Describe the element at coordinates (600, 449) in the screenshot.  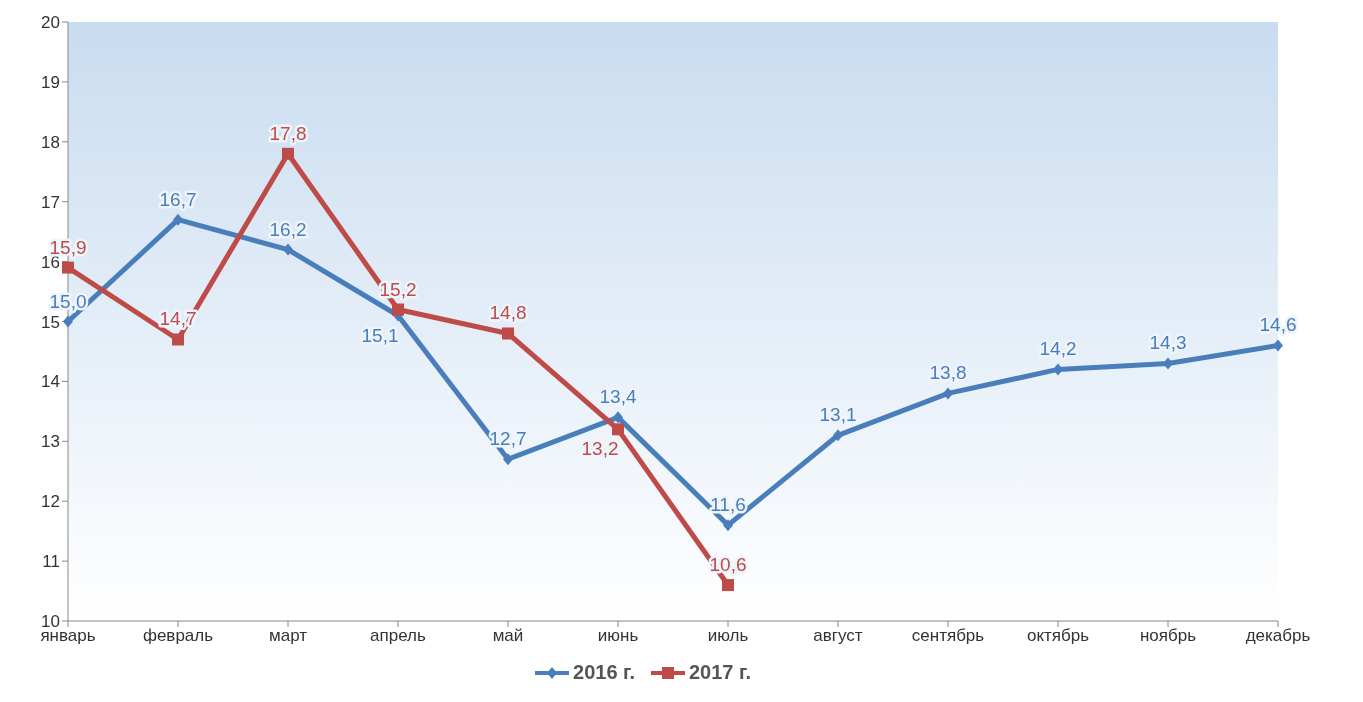
I see `data-label: 13,2` at that location.